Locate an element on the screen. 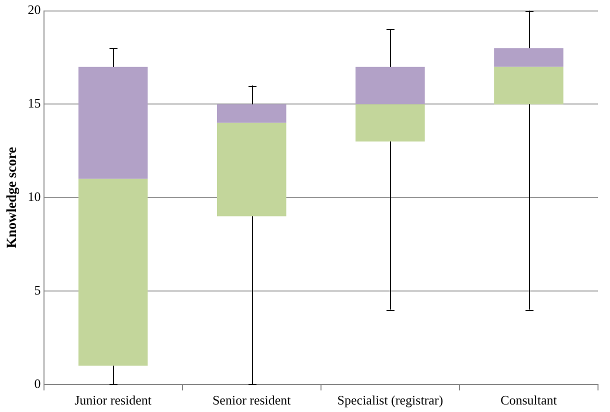  x-tick-label: Senior resident is located at coordinates (252, 400).